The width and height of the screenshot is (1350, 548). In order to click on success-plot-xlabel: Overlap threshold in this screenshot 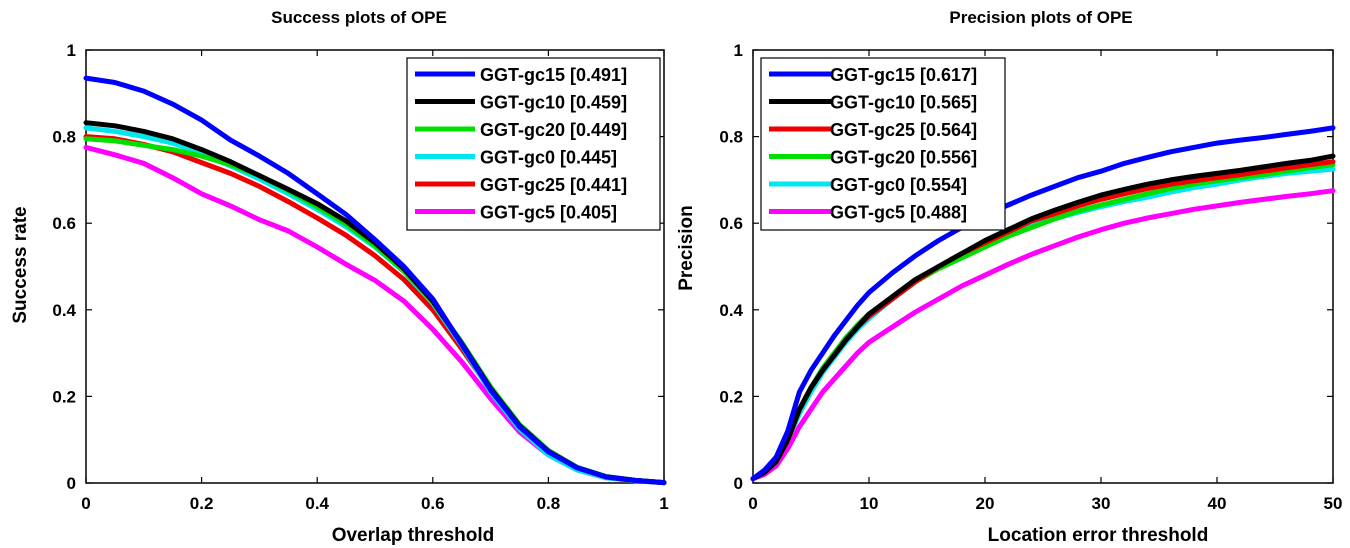, I will do `click(413, 535)`.